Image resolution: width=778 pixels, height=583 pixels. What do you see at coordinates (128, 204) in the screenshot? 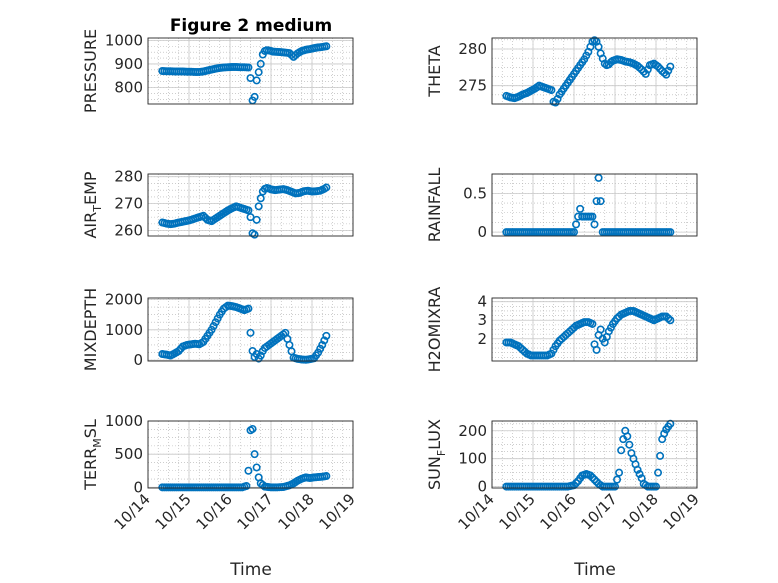
I see `y-tick-label: 270` at bounding box center [128, 204].